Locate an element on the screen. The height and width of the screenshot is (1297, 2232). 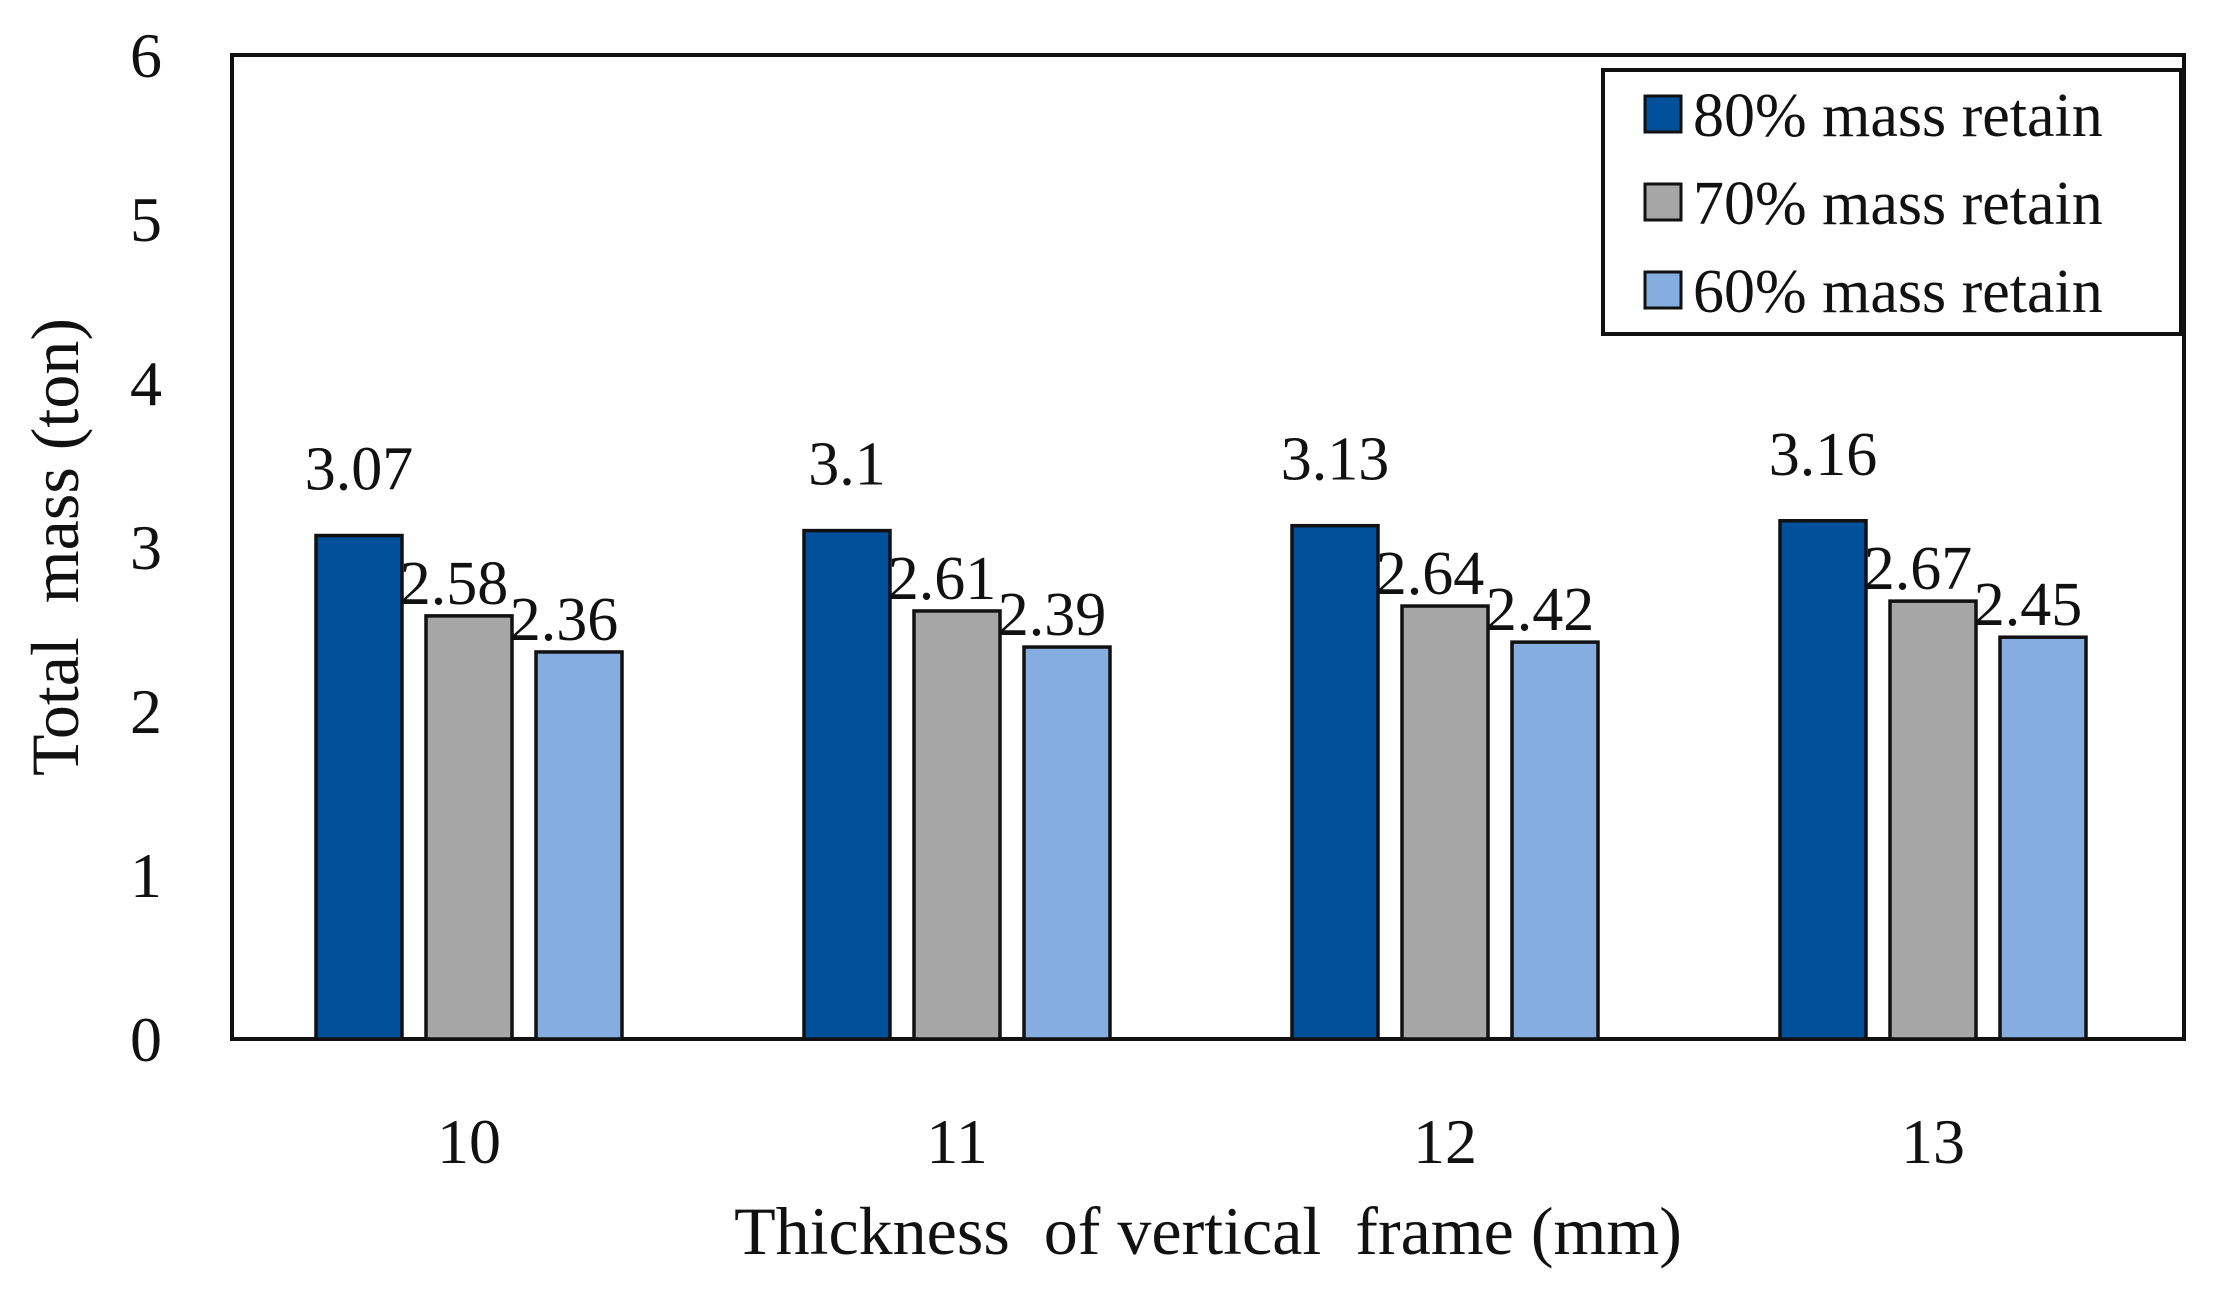
x-tick-label: 10 is located at coordinates (469, 1141).